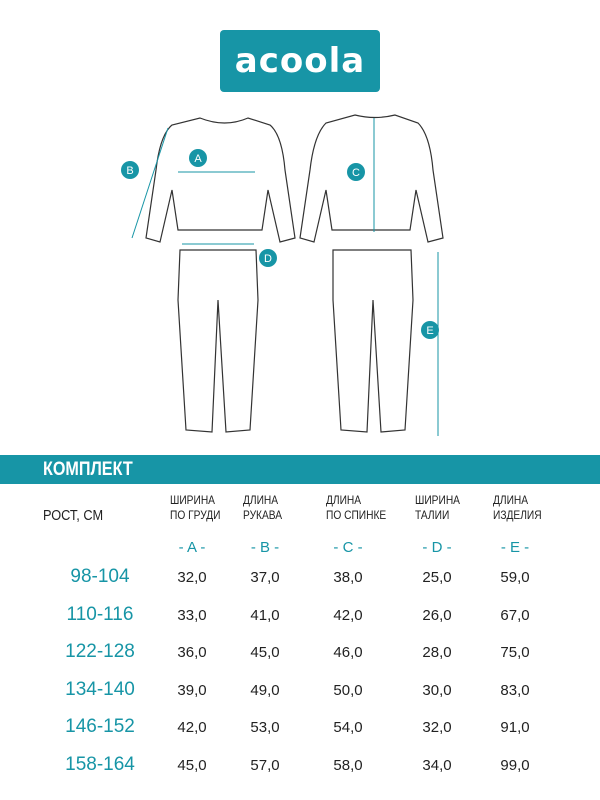 The image size is (600, 800). What do you see at coordinates (195, 515) in the screenshot?
I see `column-header-line2: ПО ГРУДИ` at bounding box center [195, 515].